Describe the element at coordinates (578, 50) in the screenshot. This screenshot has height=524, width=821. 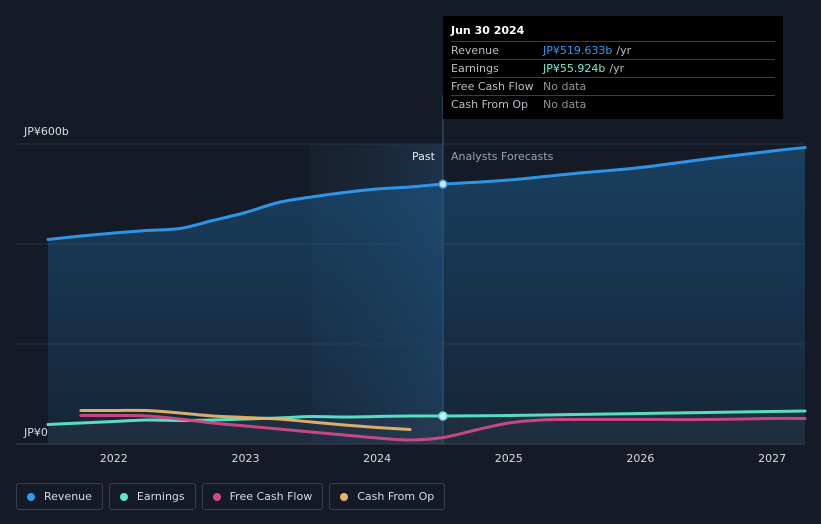
I see `tooltip-value: JP¥519.633b` at that location.